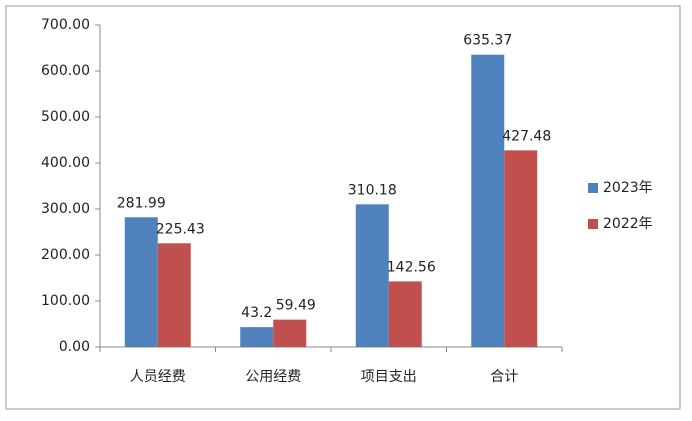  Describe the element at coordinates (372, 190) in the screenshot. I see `value-label: 310.18` at that location.